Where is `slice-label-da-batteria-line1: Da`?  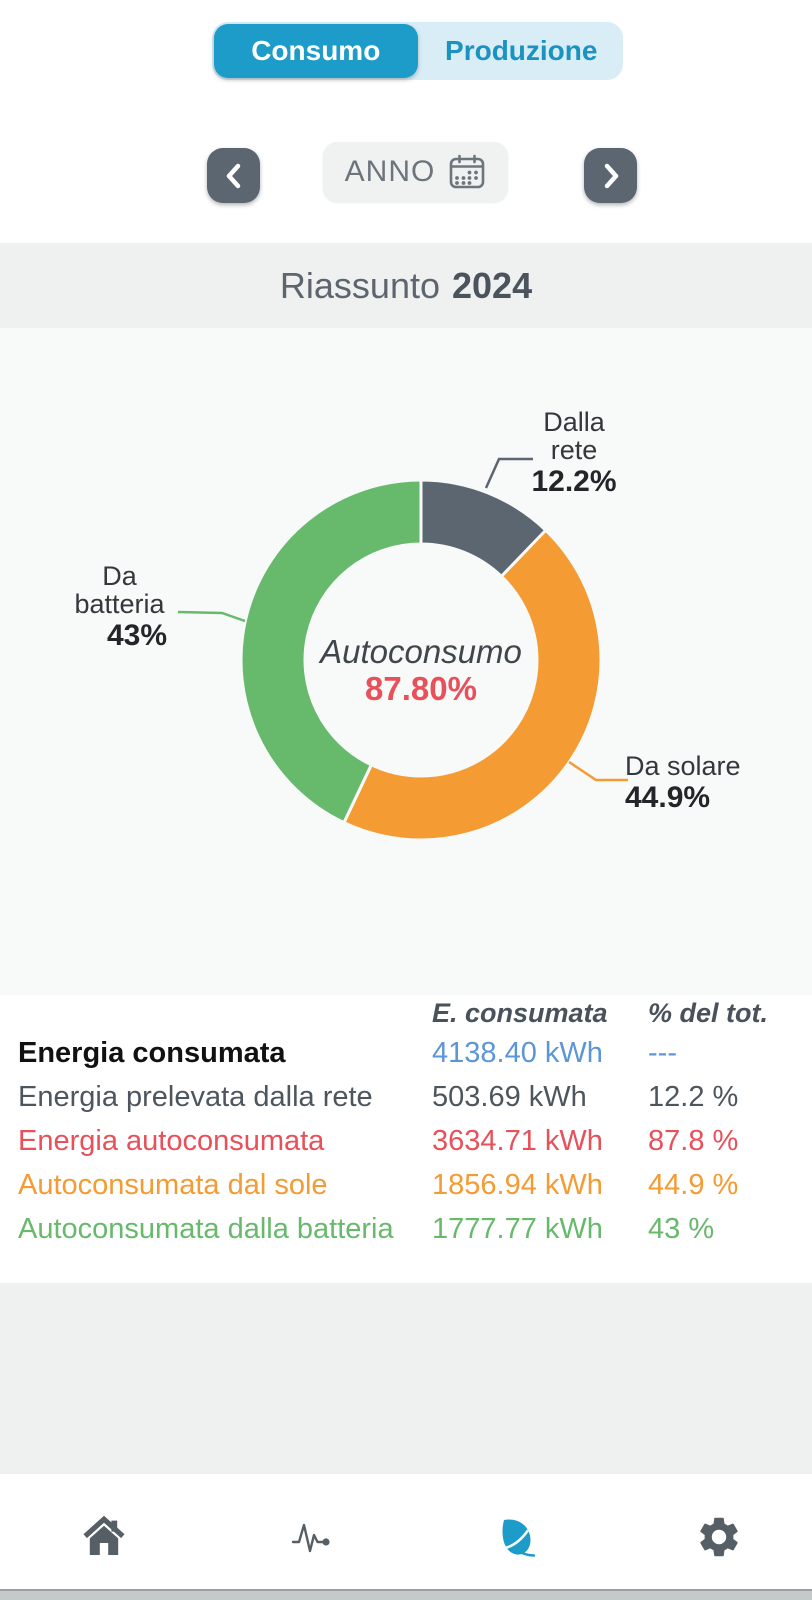 slice-label-da-batteria-line1: Da is located at coordinates (119, 576).